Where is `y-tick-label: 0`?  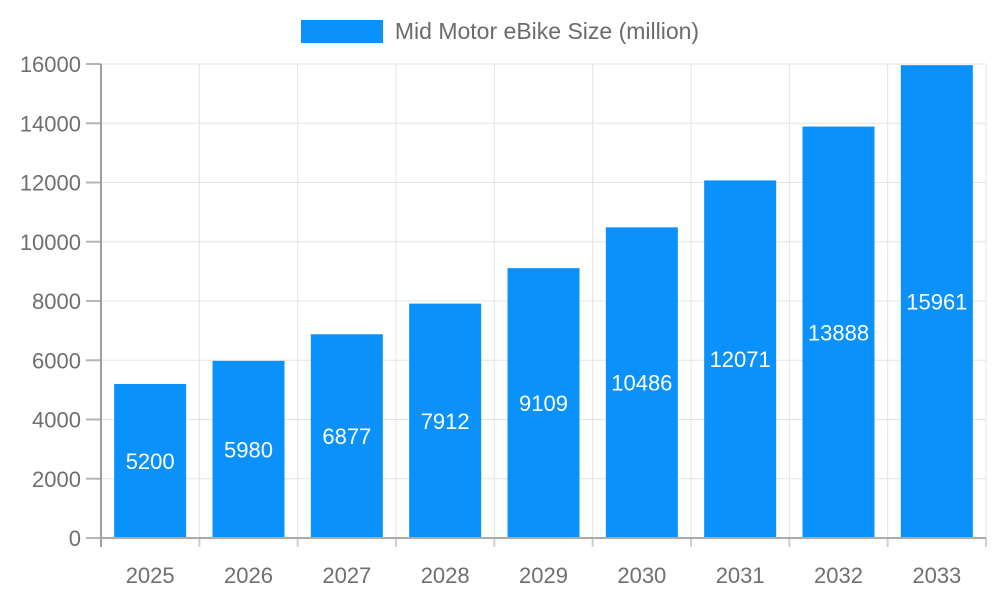
y-tick-label: 0 is located at coordinates (75, 538).